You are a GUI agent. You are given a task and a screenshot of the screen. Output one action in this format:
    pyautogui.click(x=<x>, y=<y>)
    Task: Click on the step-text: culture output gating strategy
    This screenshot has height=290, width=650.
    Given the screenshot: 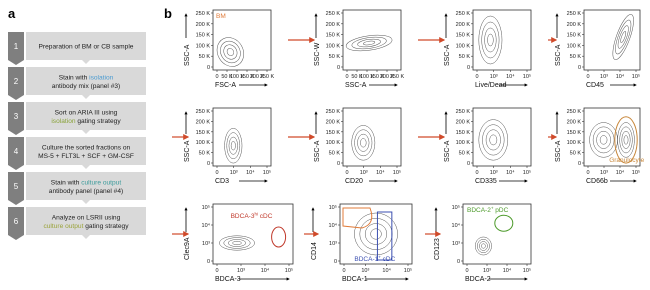 What is the action you would take?
    pyautogui.click(x=86, y=226)
    